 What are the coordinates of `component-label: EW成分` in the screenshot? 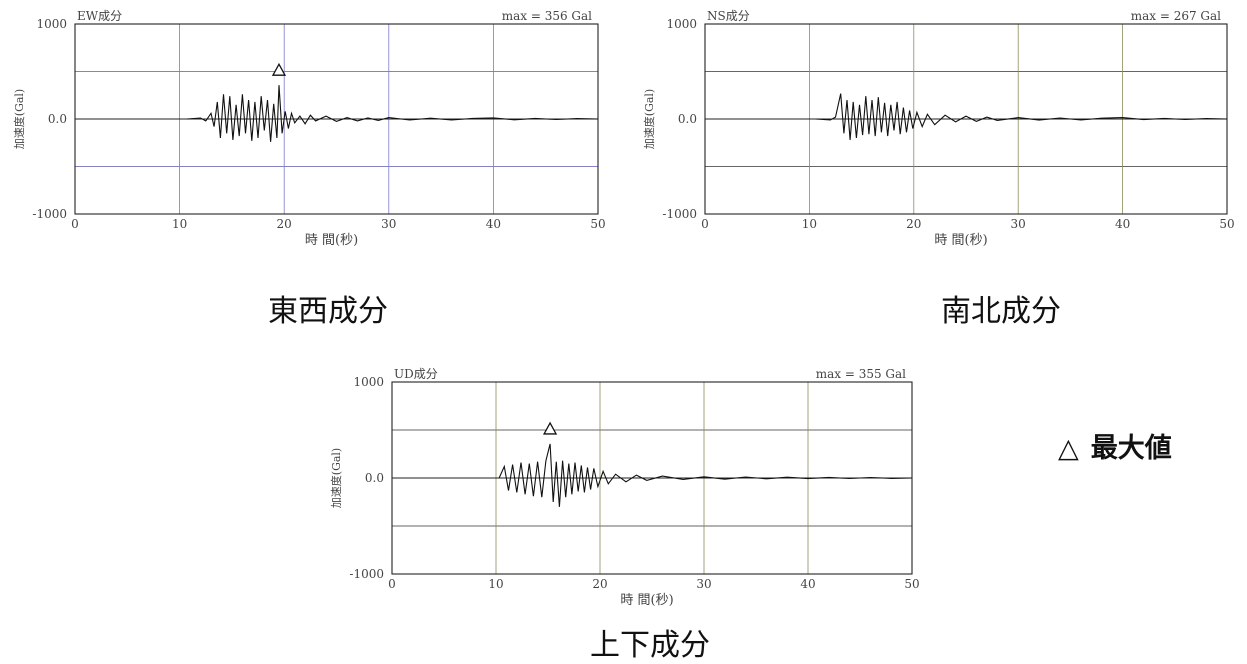 It's located at (99, 16).